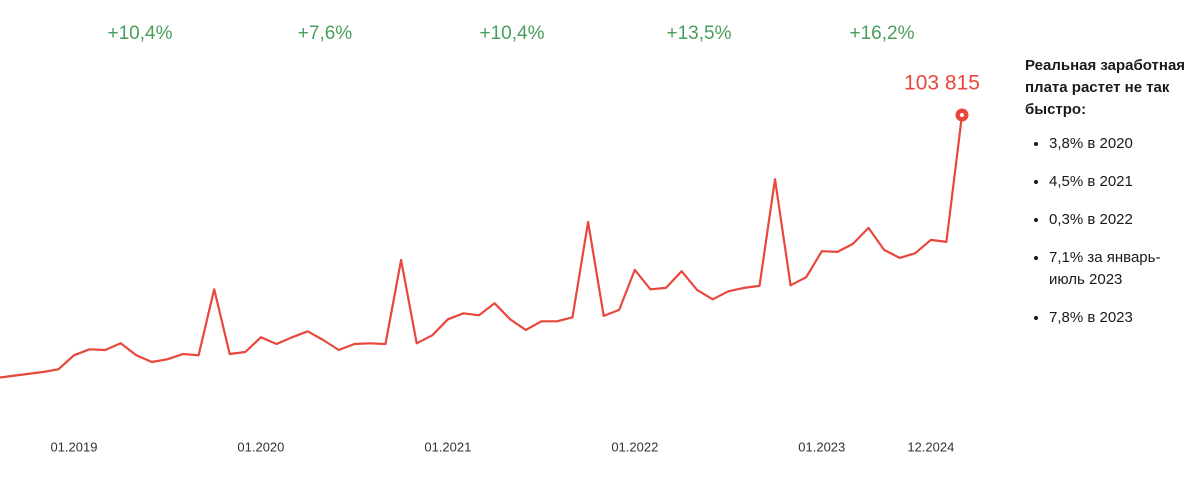 The width and height of the screenshot is (1200, 489). What do you see at coordinates (962, 115) in the screenshot?
I see `end-marker-dot` at bounding box center [962, 115].